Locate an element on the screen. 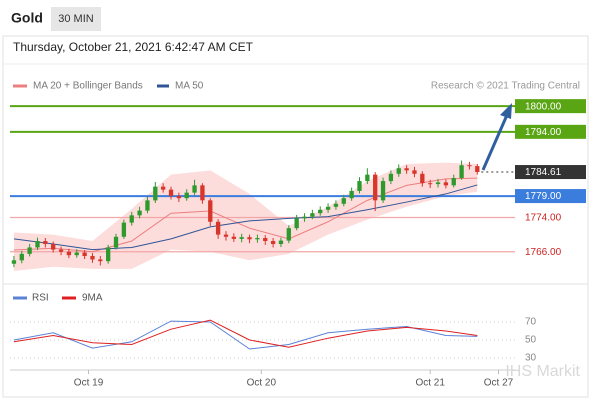  y-tick-label: 50 is located at coordinates (531, 340).